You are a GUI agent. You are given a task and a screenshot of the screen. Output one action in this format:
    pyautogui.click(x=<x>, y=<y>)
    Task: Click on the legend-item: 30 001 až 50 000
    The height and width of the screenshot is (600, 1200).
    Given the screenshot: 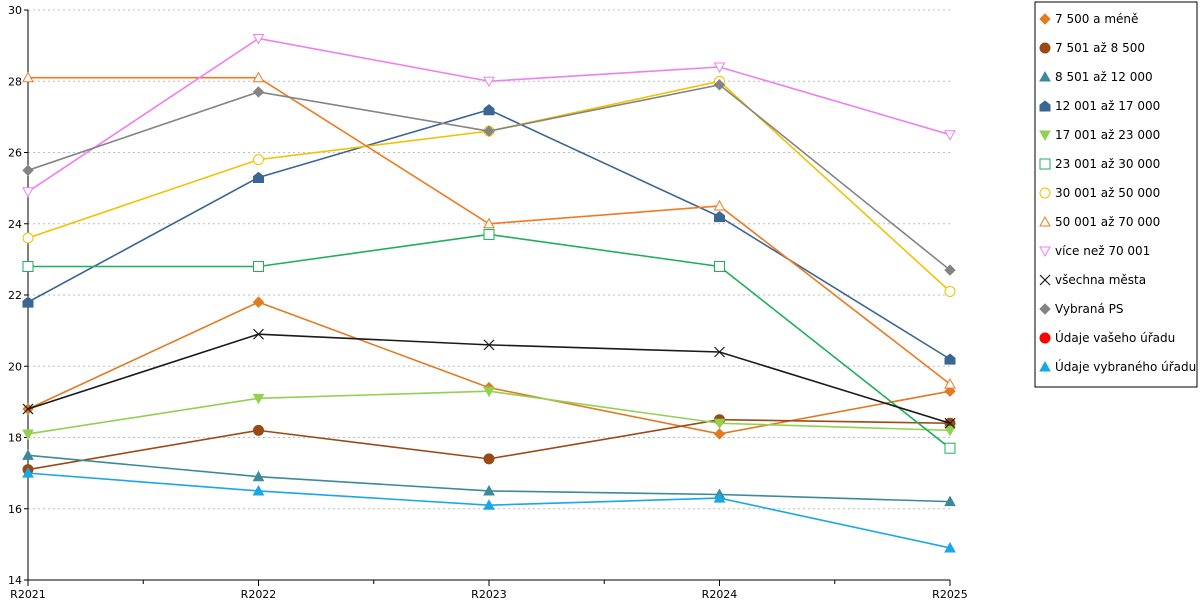 What is the action you would take?
    pyautogui.click(x=1099, y=193)
    